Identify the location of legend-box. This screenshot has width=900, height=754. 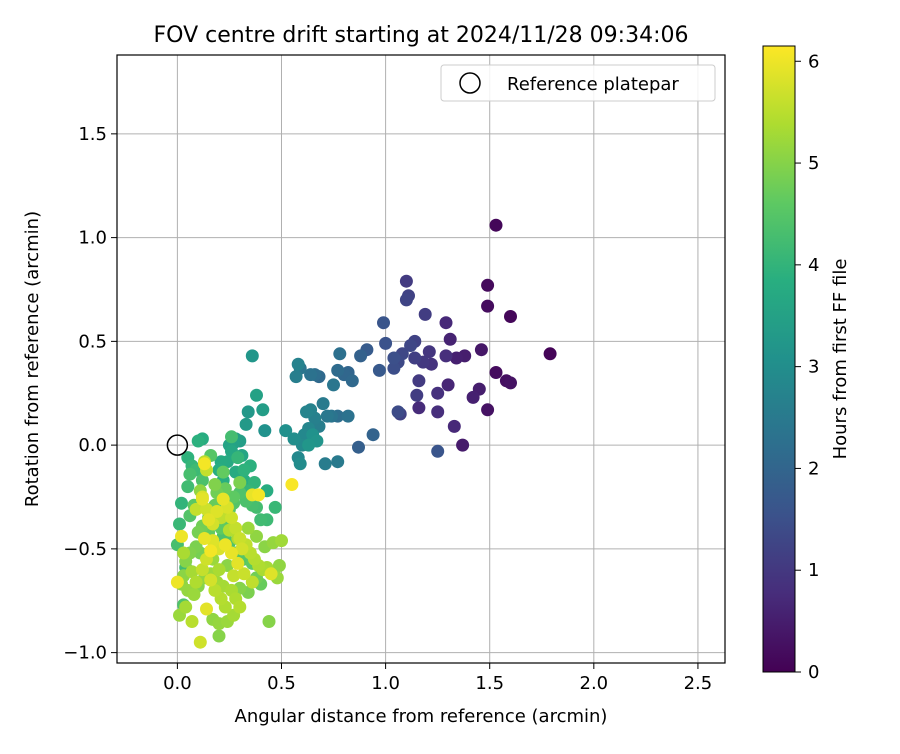
(578, 83).